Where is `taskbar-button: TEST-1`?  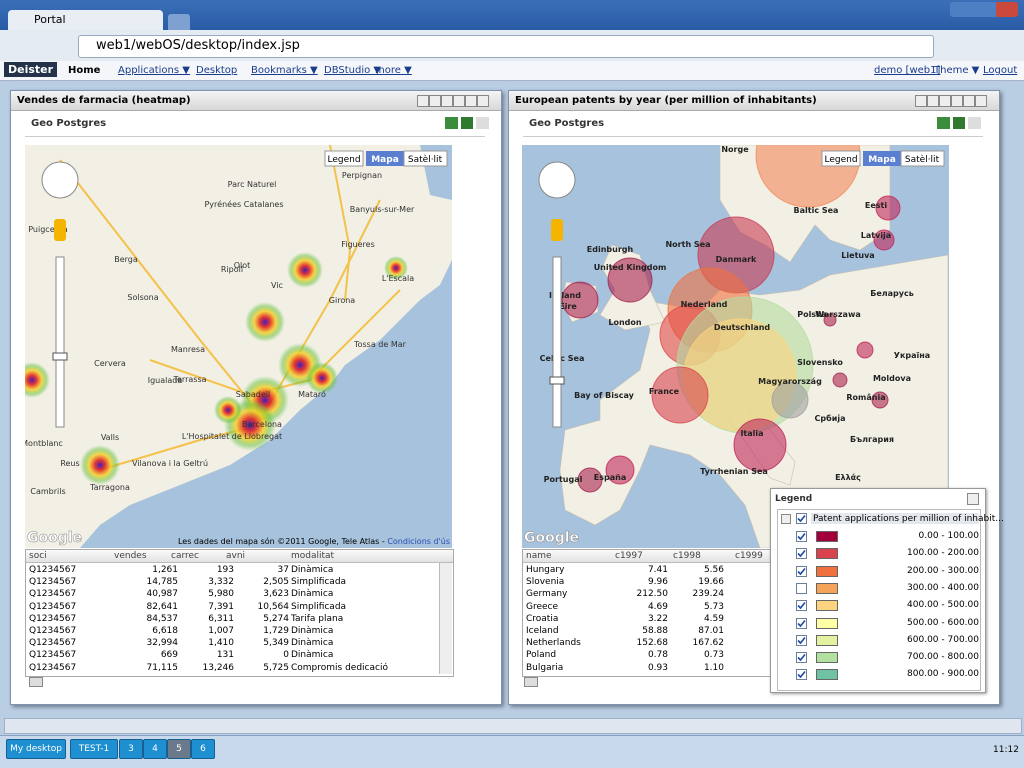
taskbar-button: TEST-1 is located at coordinates (94, 749).